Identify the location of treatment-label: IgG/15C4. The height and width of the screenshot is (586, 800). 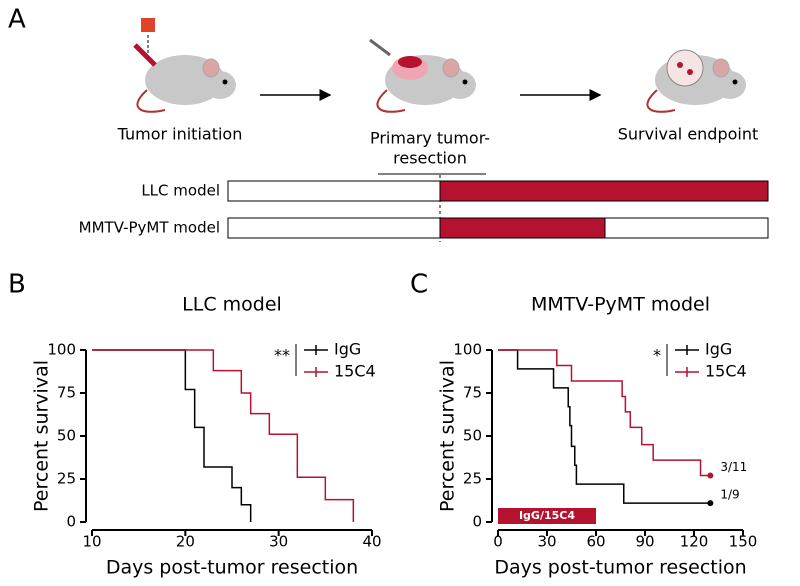
(547, 515).